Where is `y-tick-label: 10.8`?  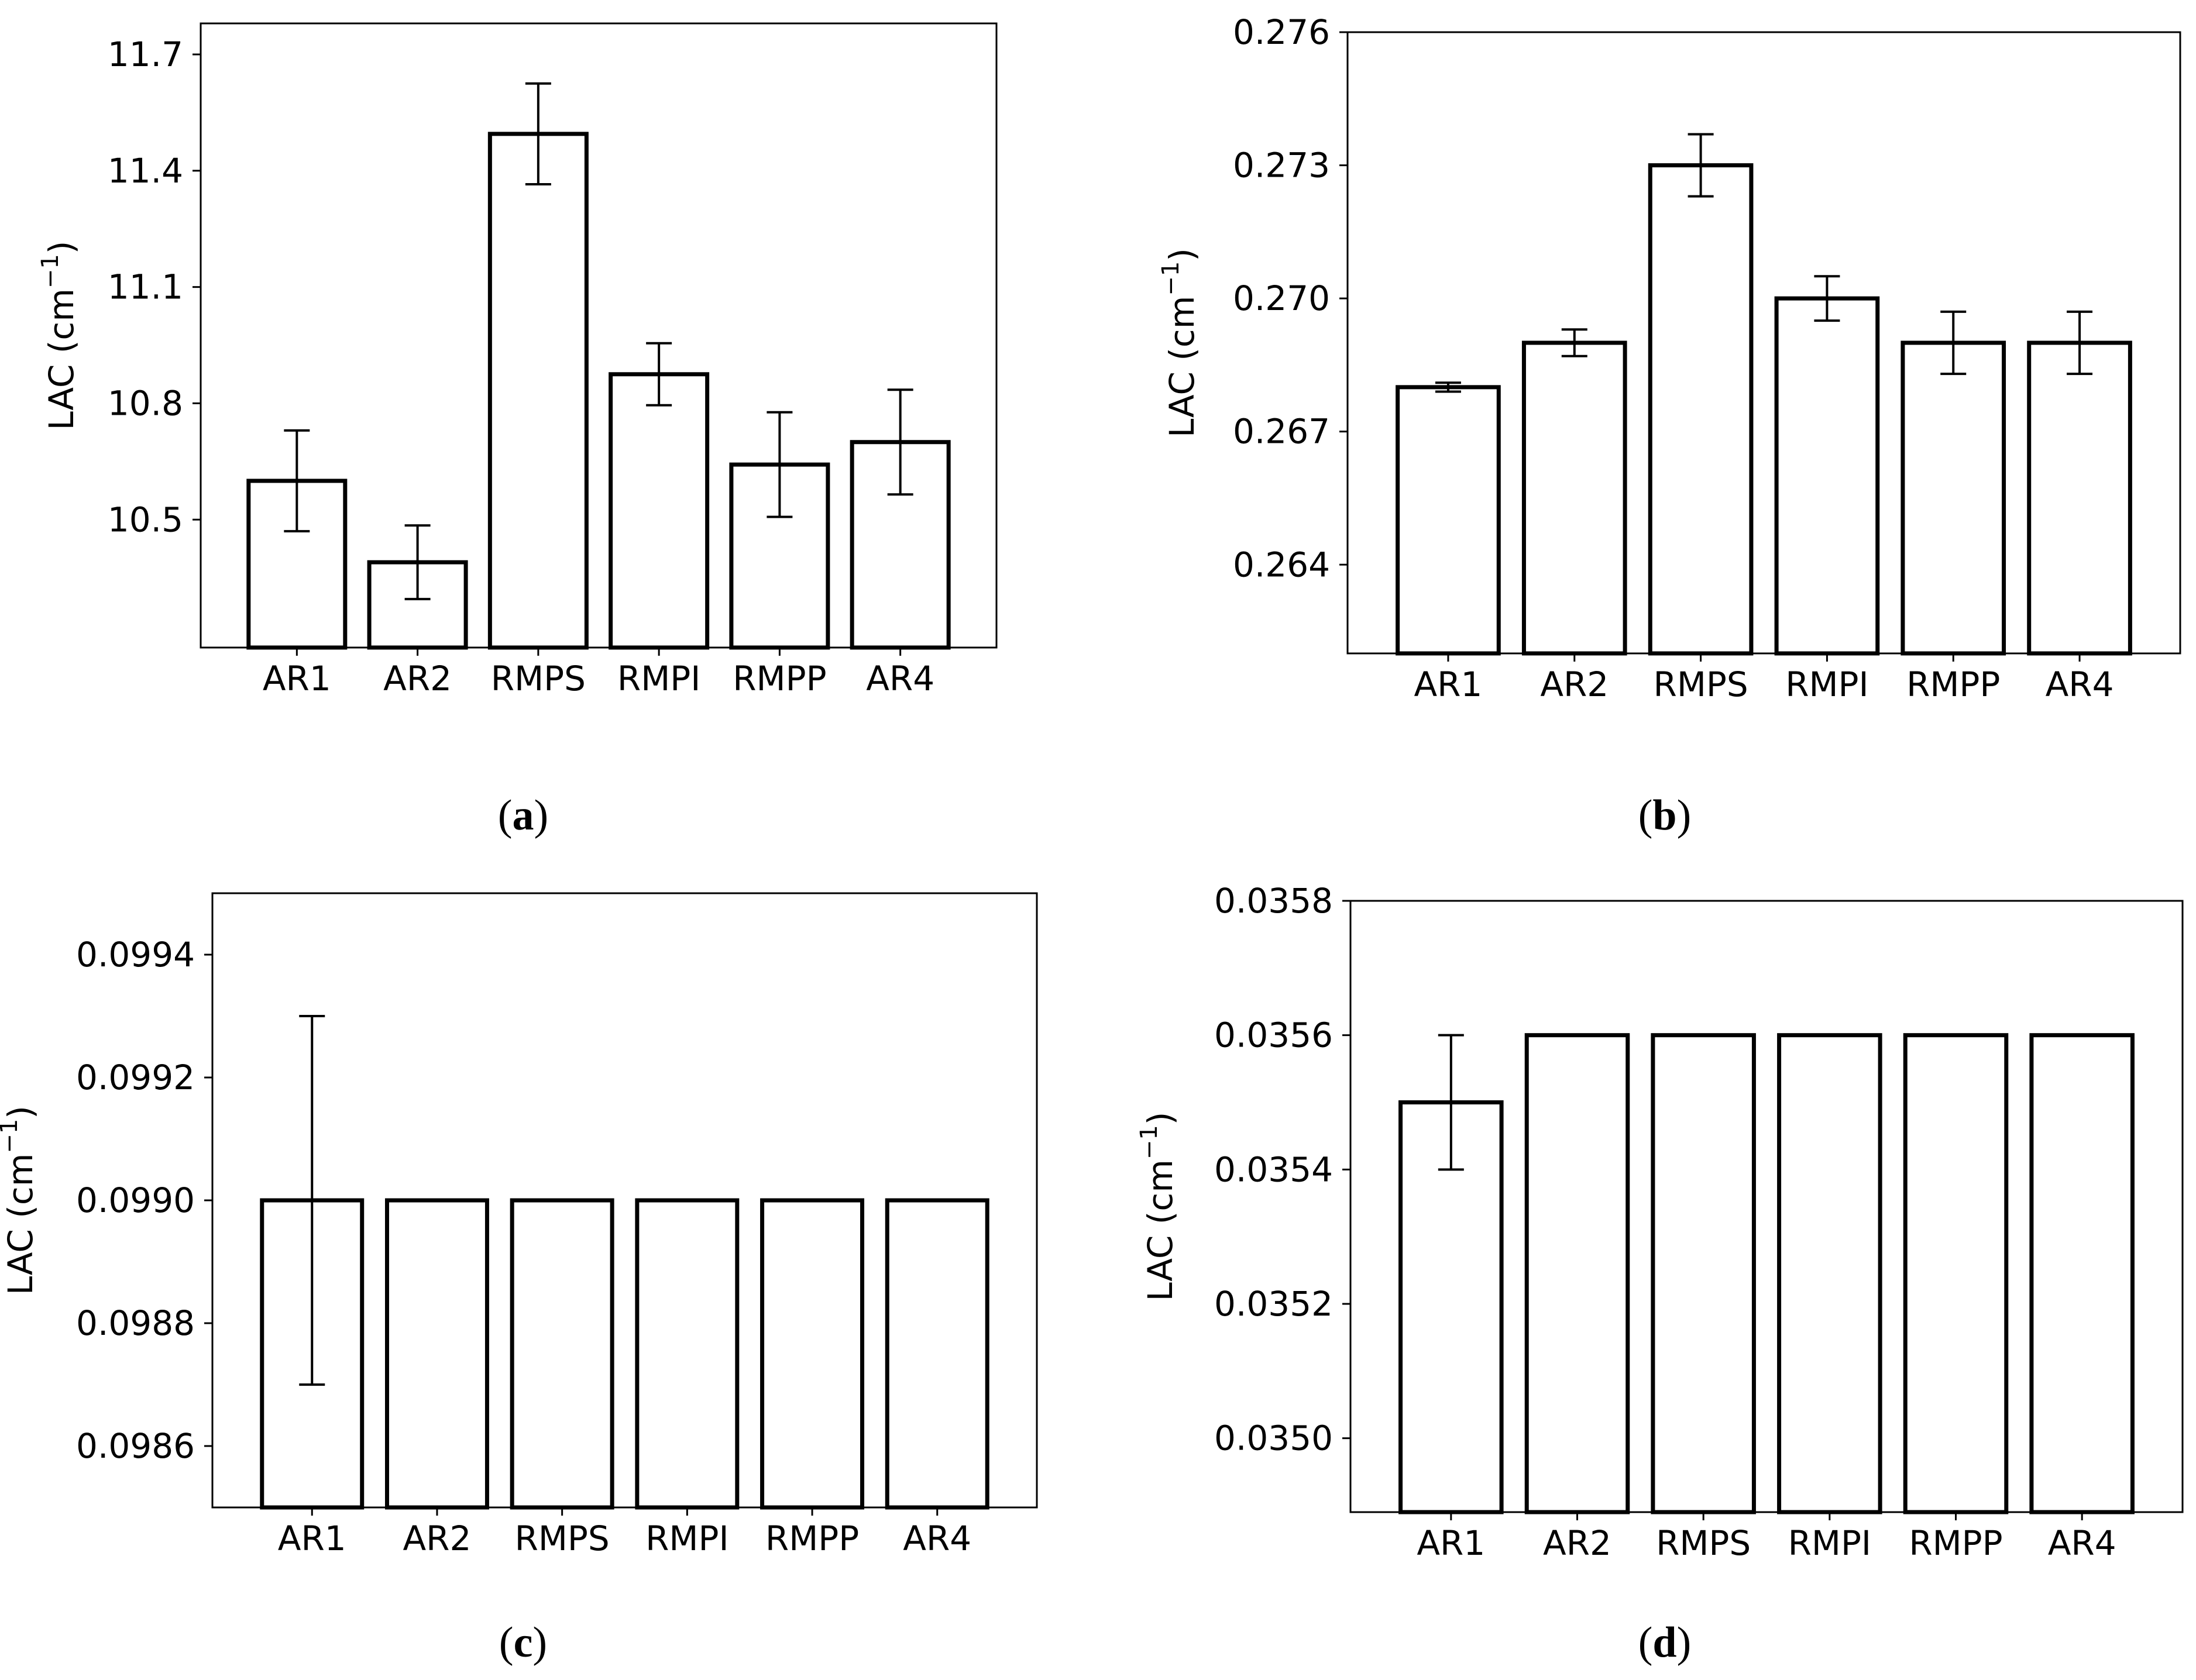 y-tick-label: 10.8 is located at coordinates (146, 403).